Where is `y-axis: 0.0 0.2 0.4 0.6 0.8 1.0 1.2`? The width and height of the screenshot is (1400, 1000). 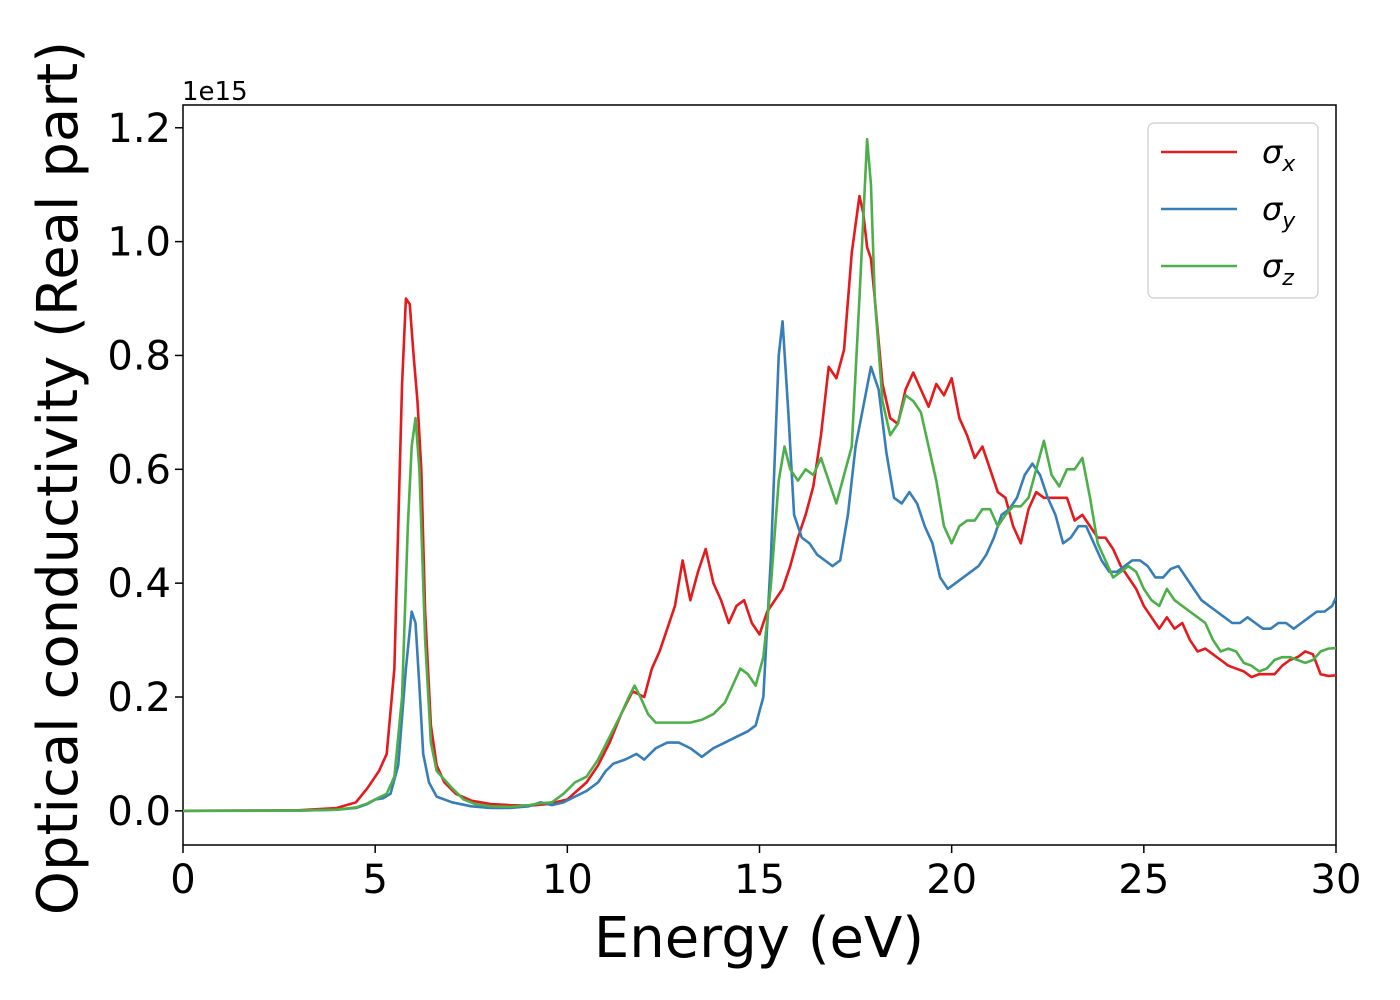
y-axis: 0.0 0.2 0.4 0.6 0.8 1.0 1.2 is located at coordinates (145, 470).